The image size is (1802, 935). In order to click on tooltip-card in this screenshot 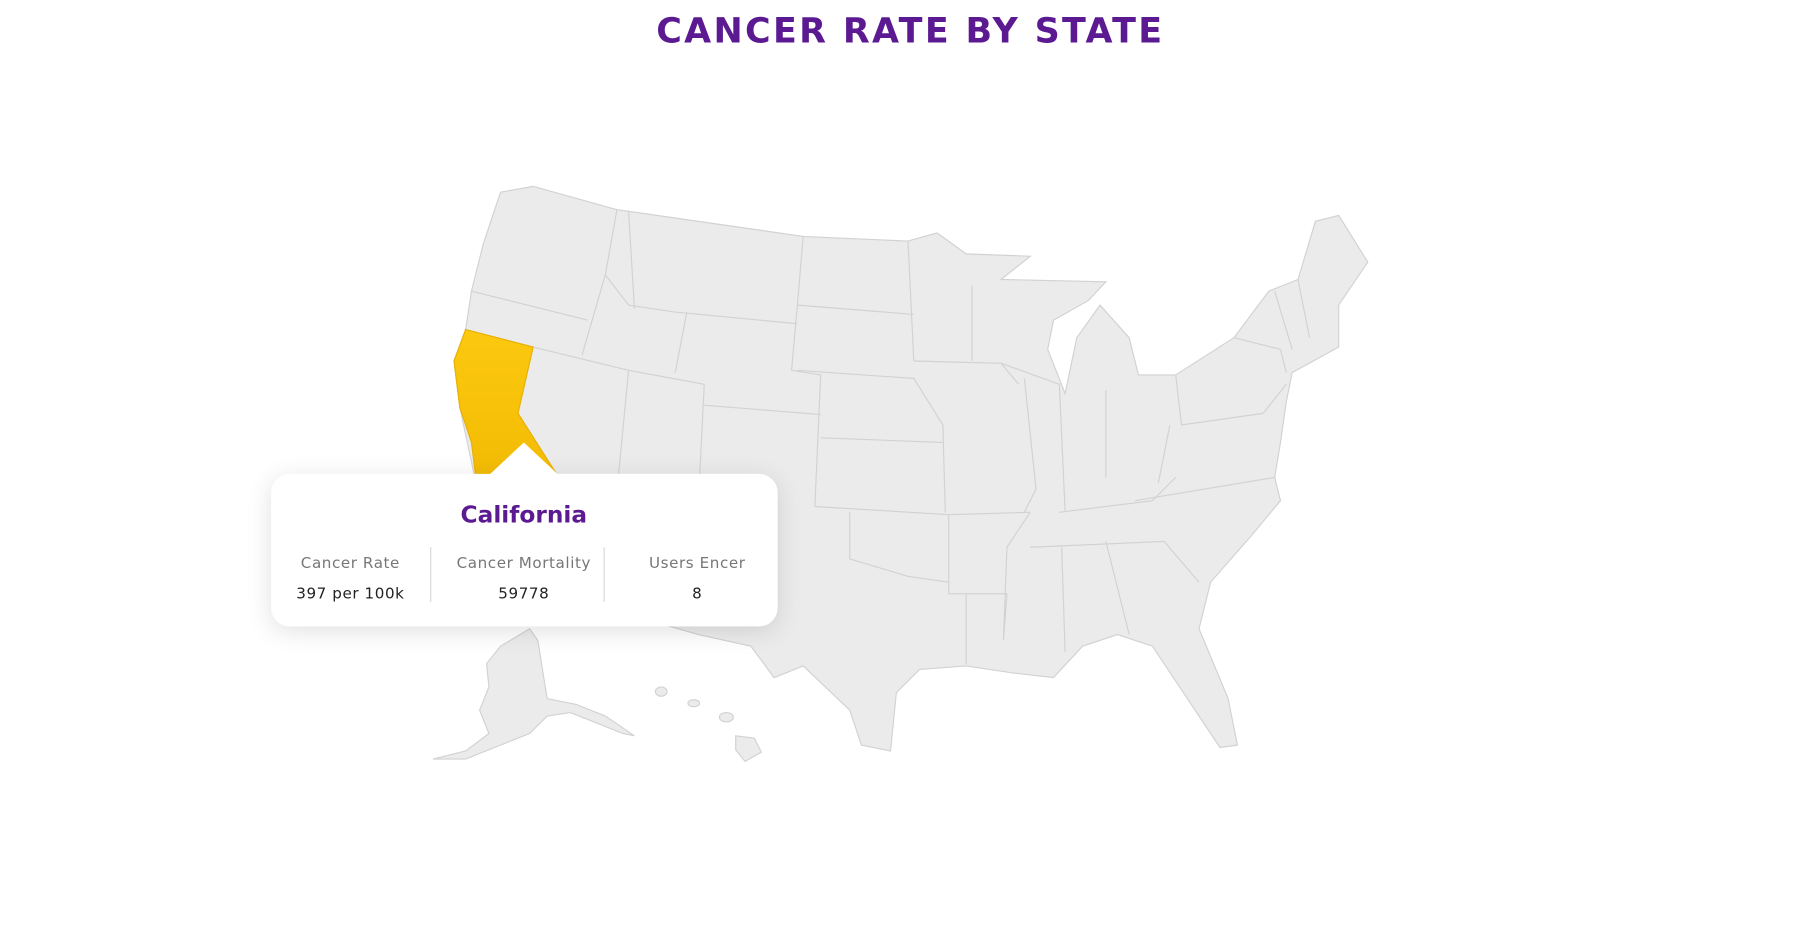, I will do `click(524, 550)`.